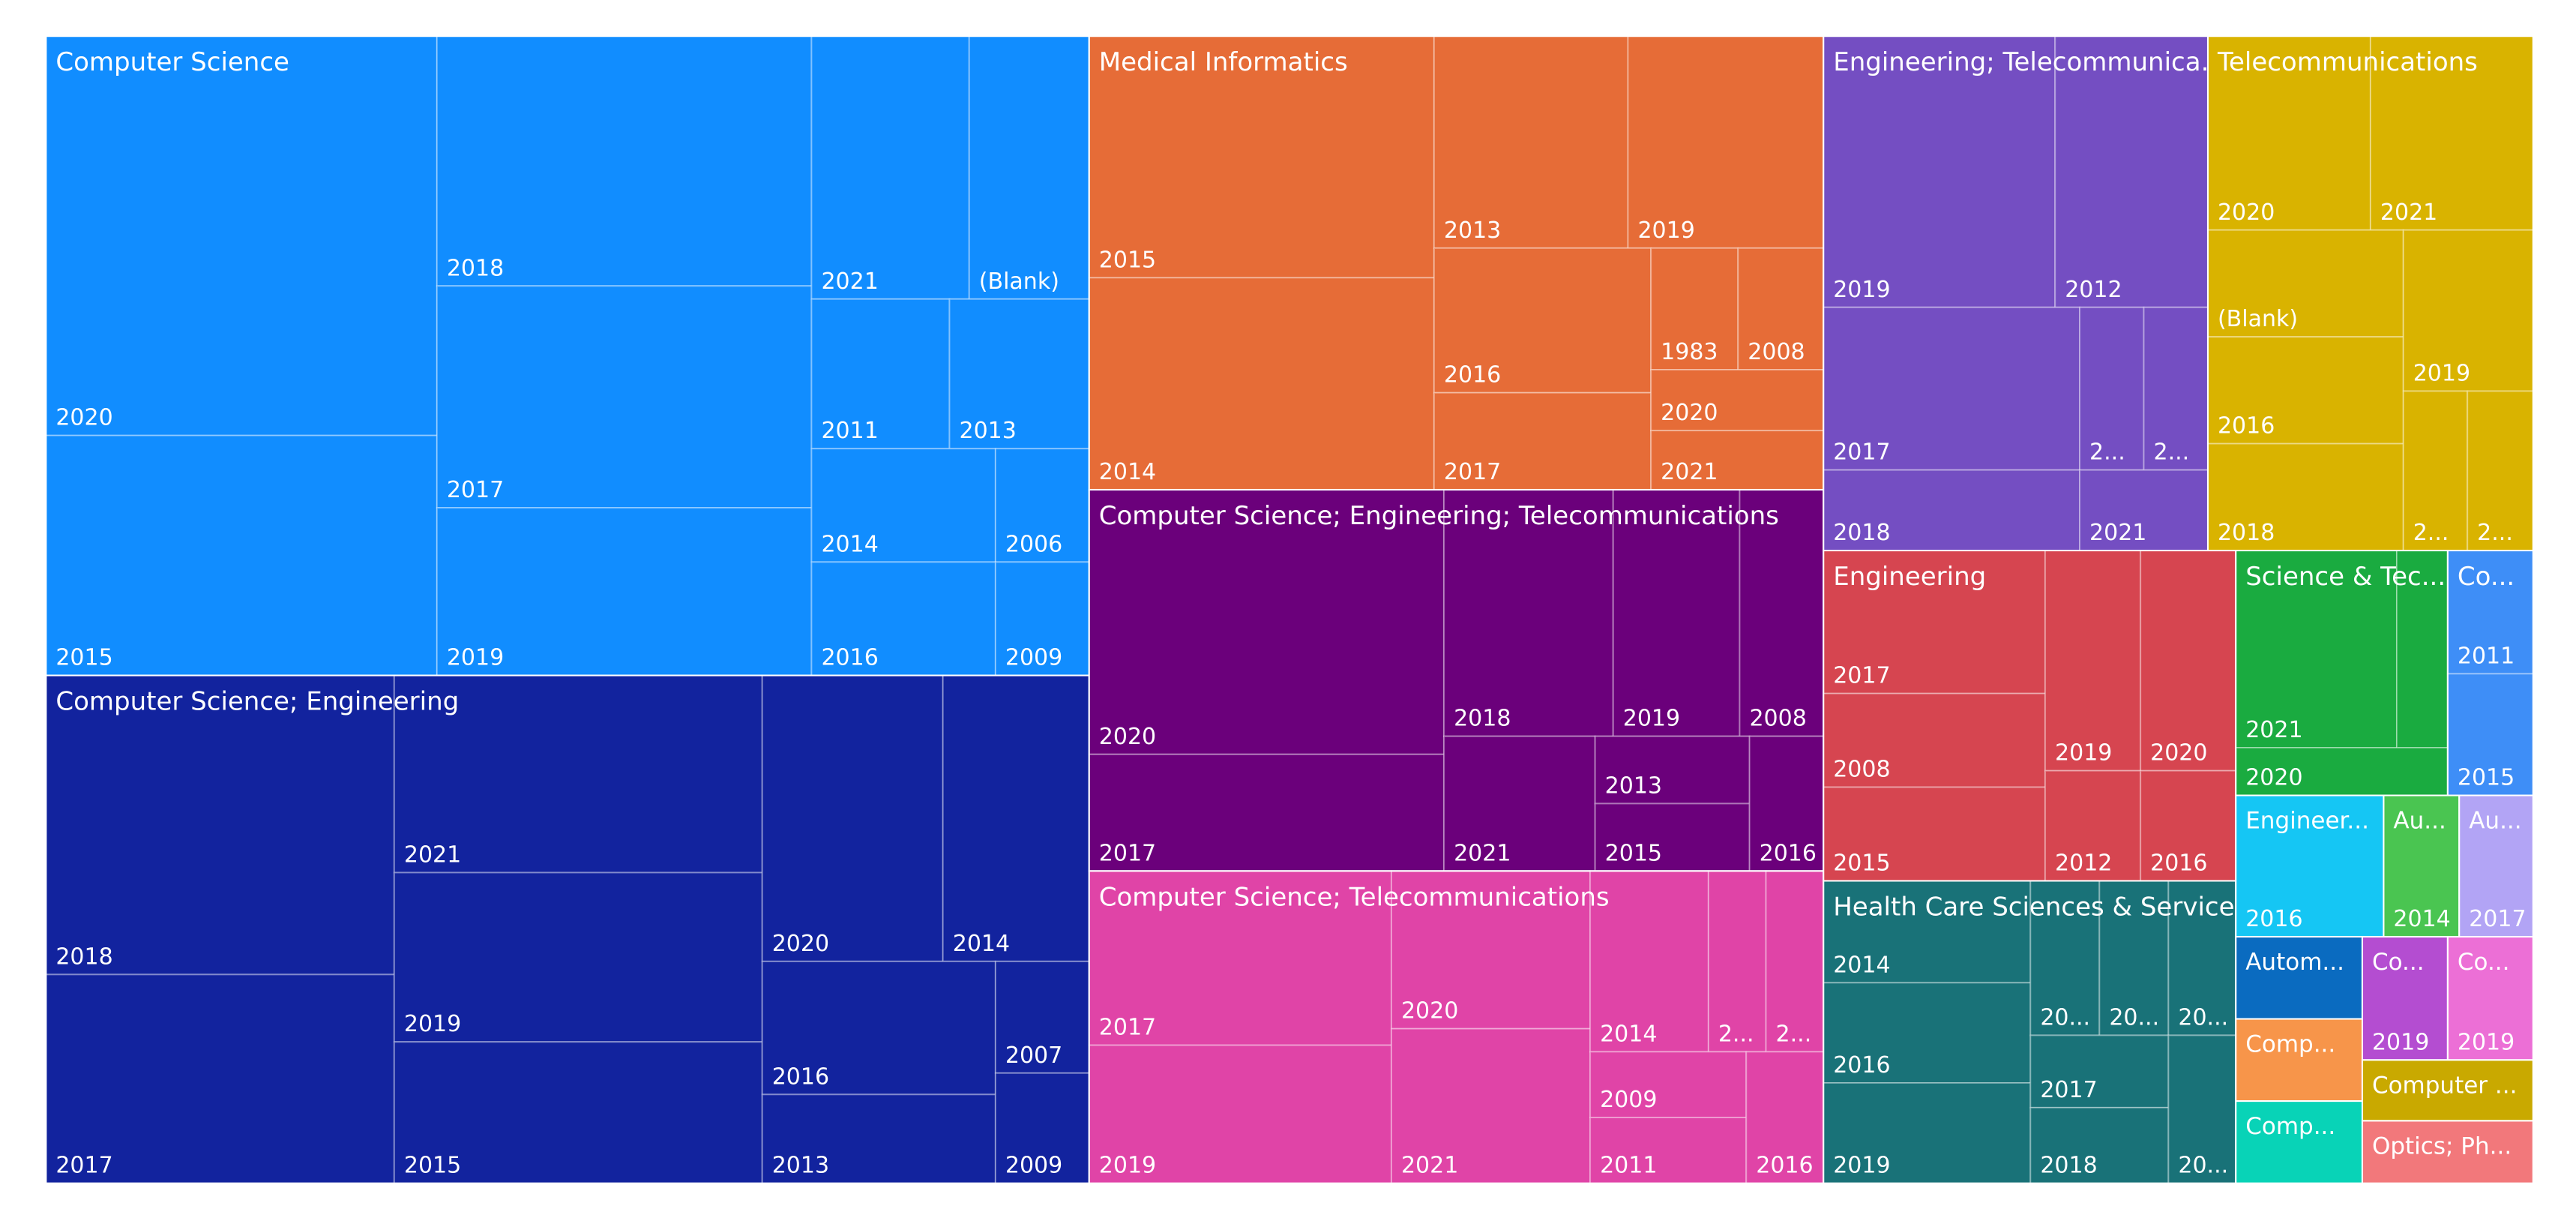 The width and height of the screenshot is (2576, 1221). What do you see at coordinates (903, 618) in the screenshot?
I see `treemap-tile-computer-science-2016` at bounding box center [903, 618].